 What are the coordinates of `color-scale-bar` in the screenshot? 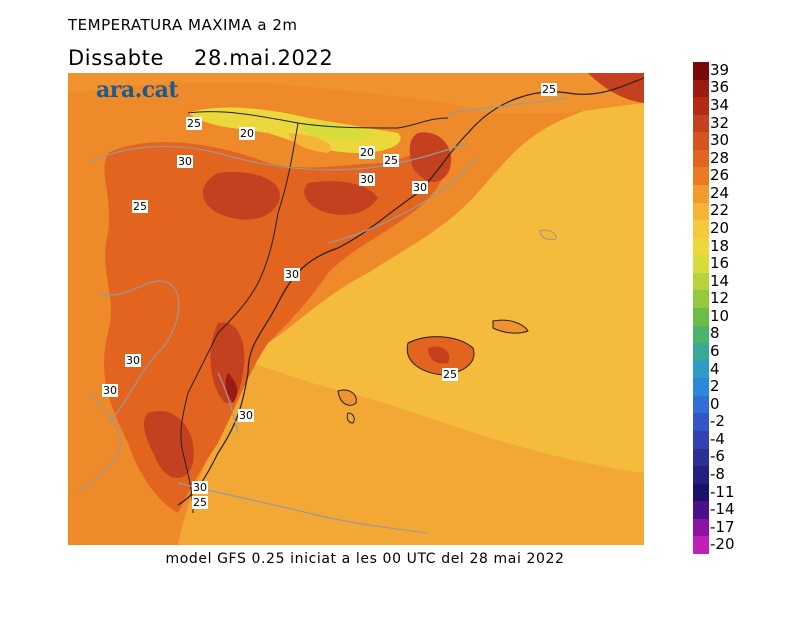 It's located at (701, 308).